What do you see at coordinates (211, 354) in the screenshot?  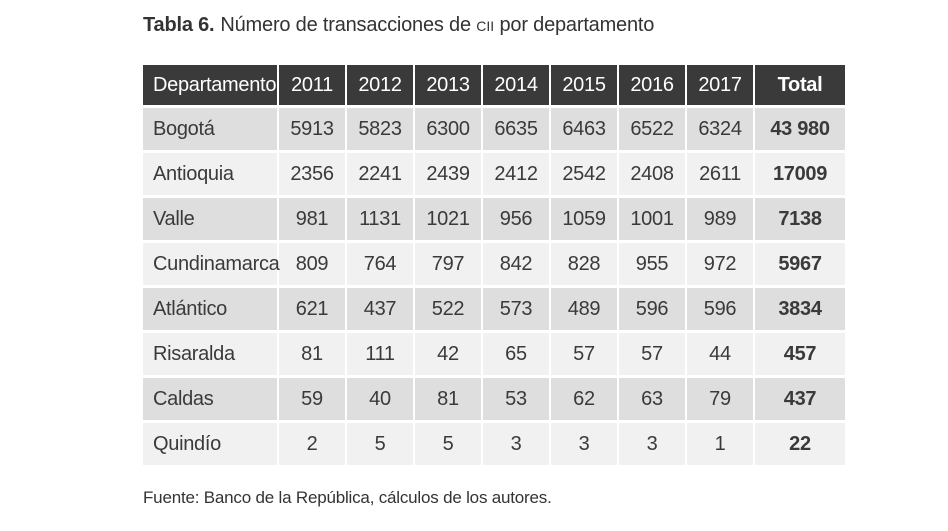 I see `department-cell: Risaralda` at bounding box center [211, 354].